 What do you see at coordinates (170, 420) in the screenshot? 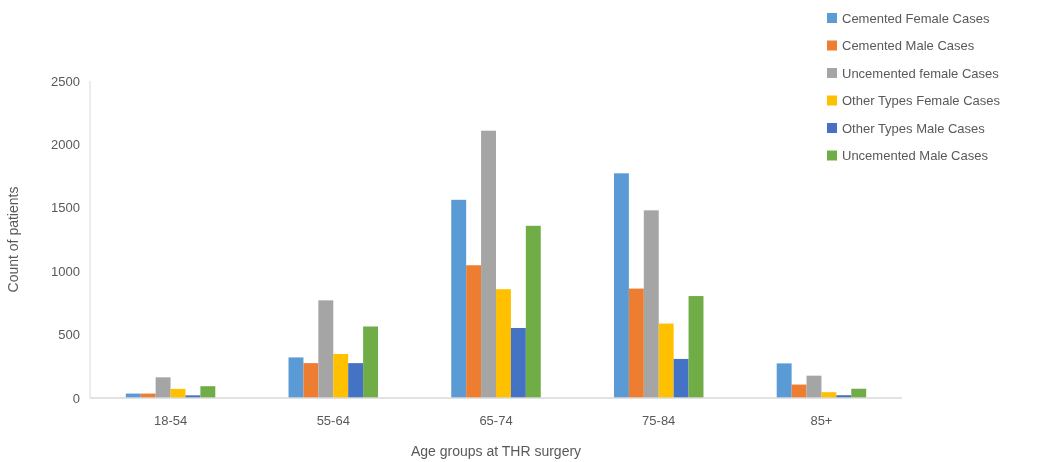
I see `x-tick-label: 18-54` at bounding box center [170, 420].